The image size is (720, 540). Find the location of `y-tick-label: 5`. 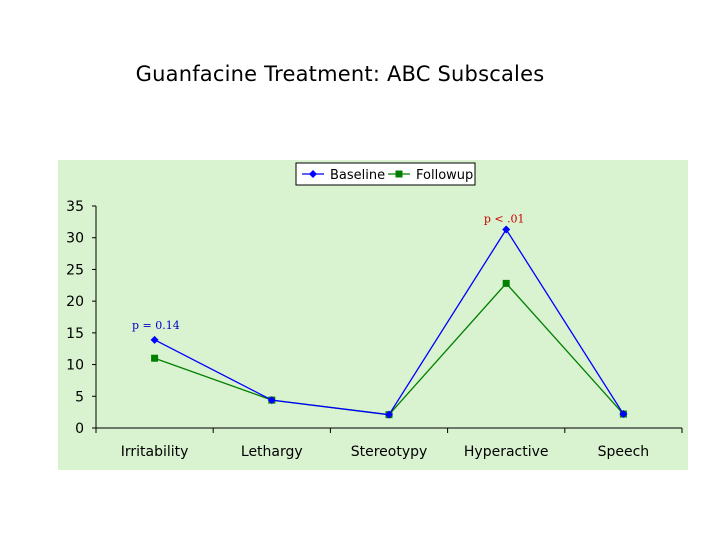

y-tick-label: 5 is located at coordinates (79, 397).